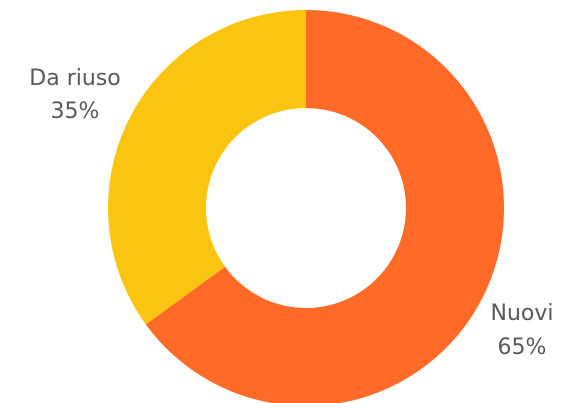  What do you see at coordinates (522, 330) in the screenshot?
I see `slice-label-nuovi: Nuovi 65%` at bounding box center [522, 330].